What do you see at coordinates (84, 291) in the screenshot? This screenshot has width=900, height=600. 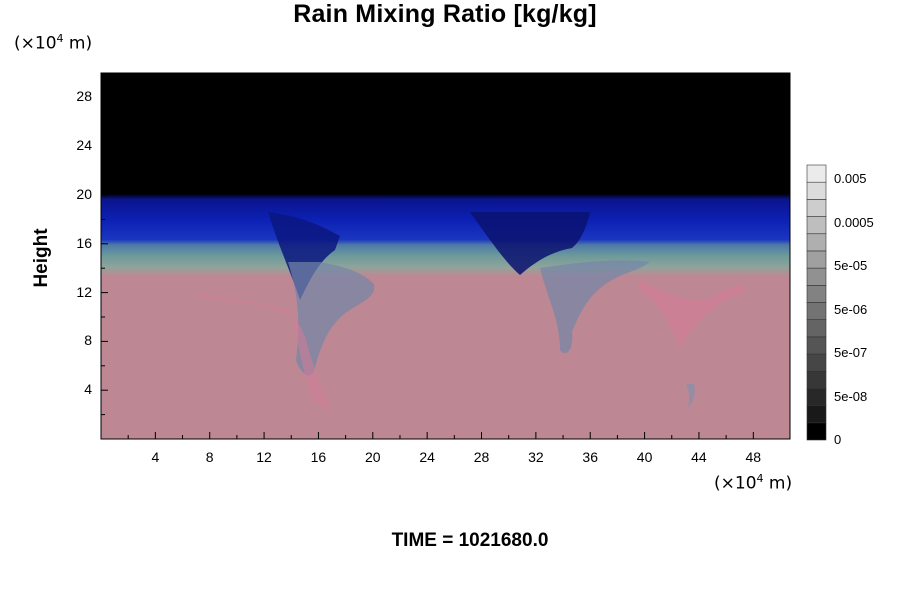 I see `y-tick-label: 12` at bounding box center [84, 291].